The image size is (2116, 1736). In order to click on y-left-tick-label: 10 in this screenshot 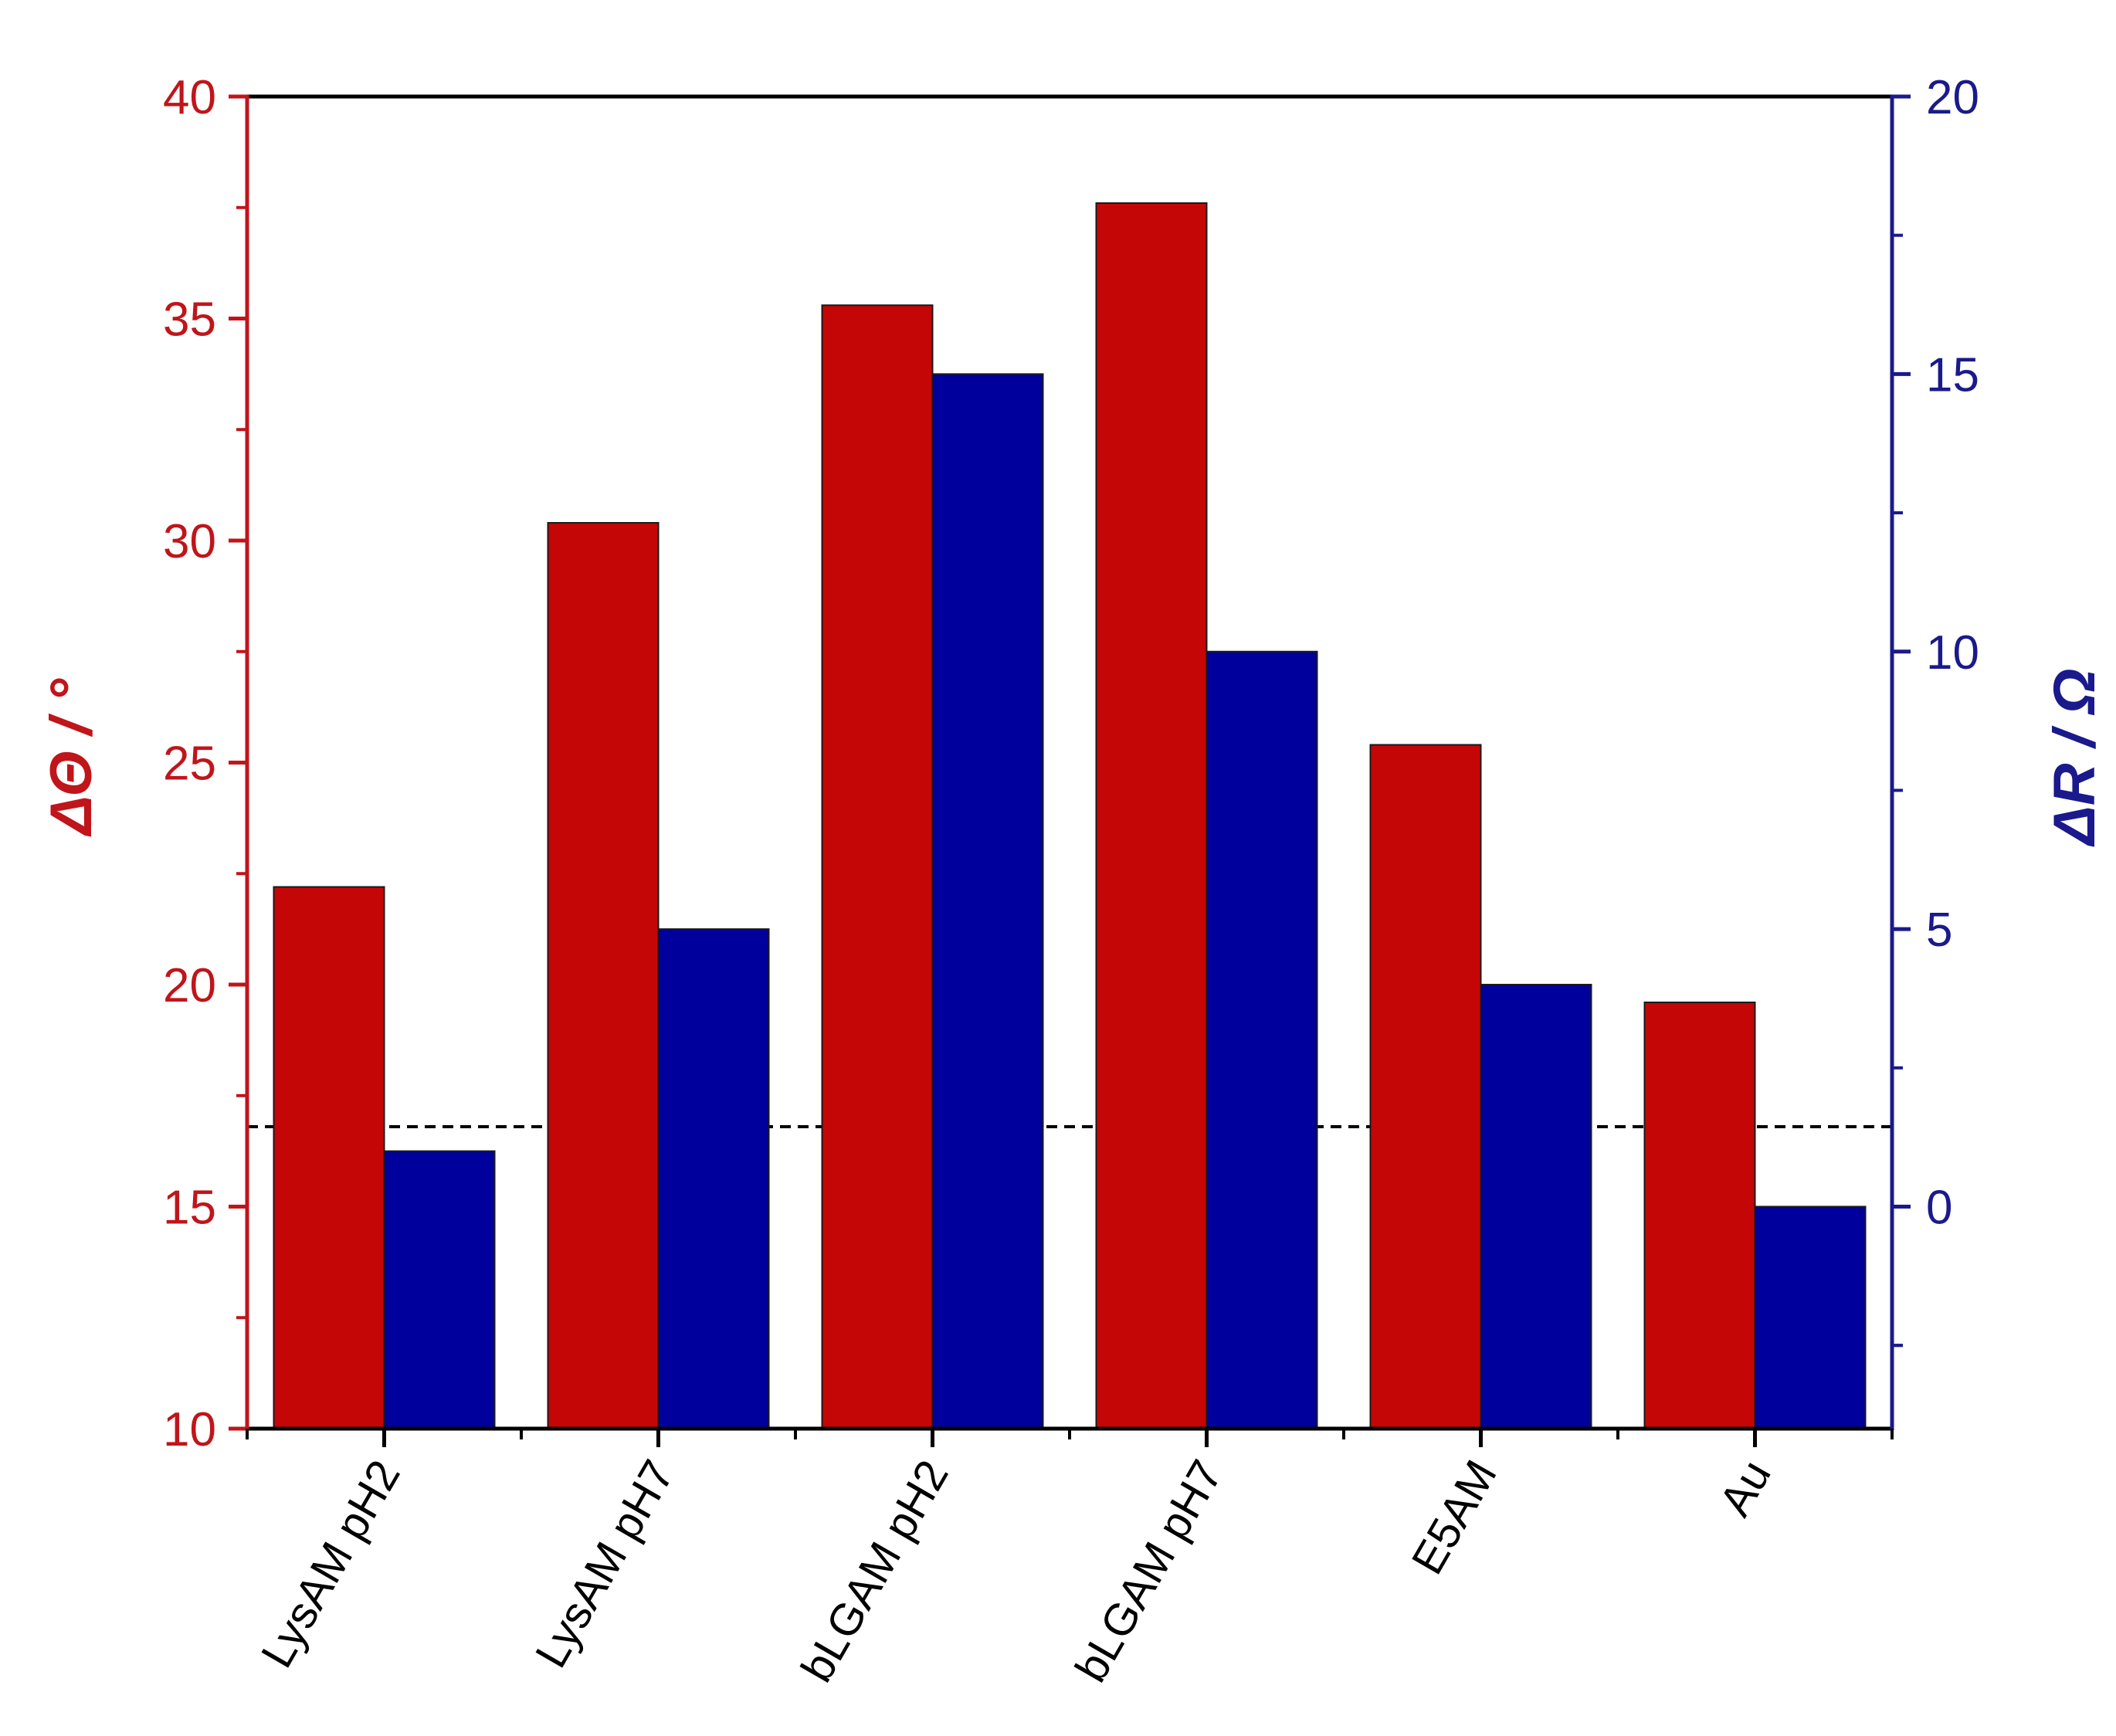, I will do `click(189, 1429)`.